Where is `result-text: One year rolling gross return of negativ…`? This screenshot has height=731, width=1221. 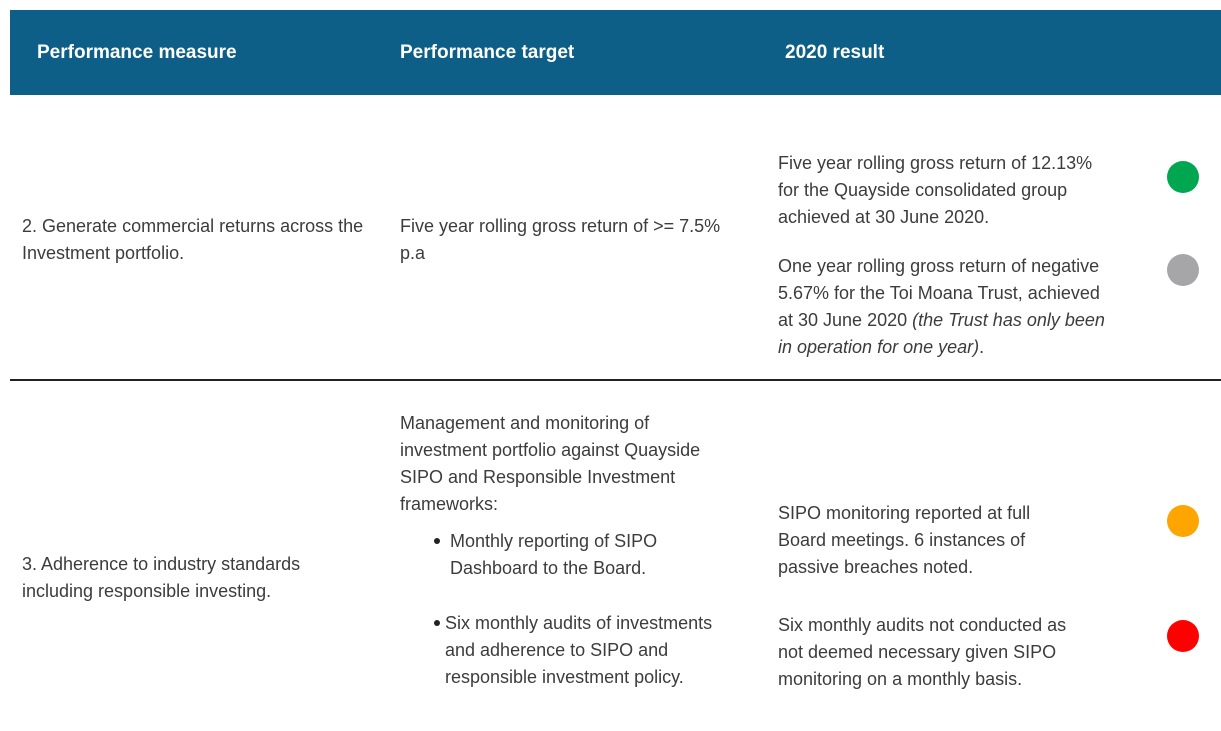
result-text: One year rolling gross return of negativ… is located at coordinates (939, 293).